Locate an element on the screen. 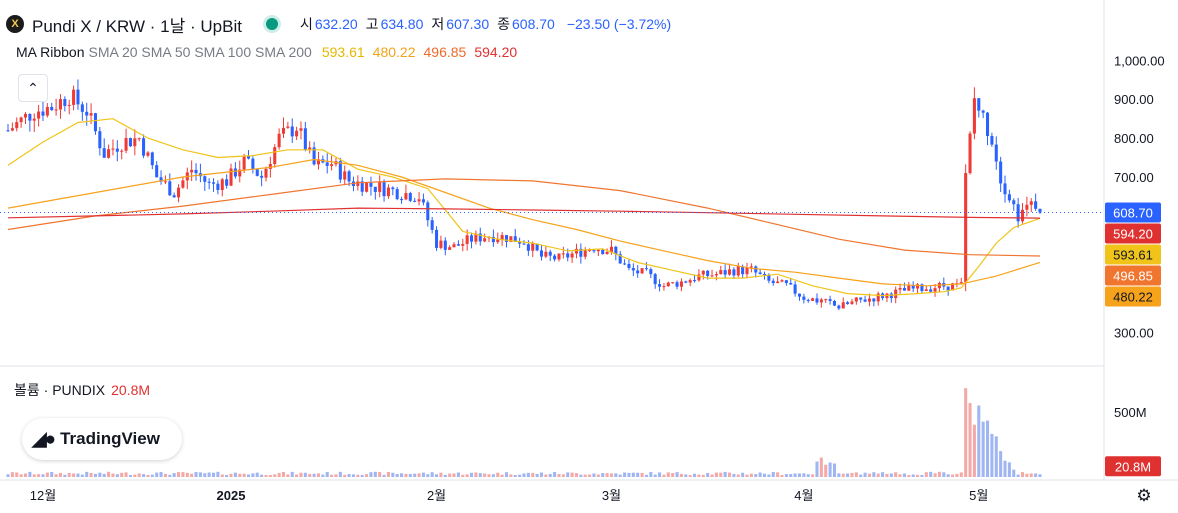 The image size is (1178, 513). time-axis: 12월 2025 2월 3월 4월 5월 is located at coordinates (509, 495).